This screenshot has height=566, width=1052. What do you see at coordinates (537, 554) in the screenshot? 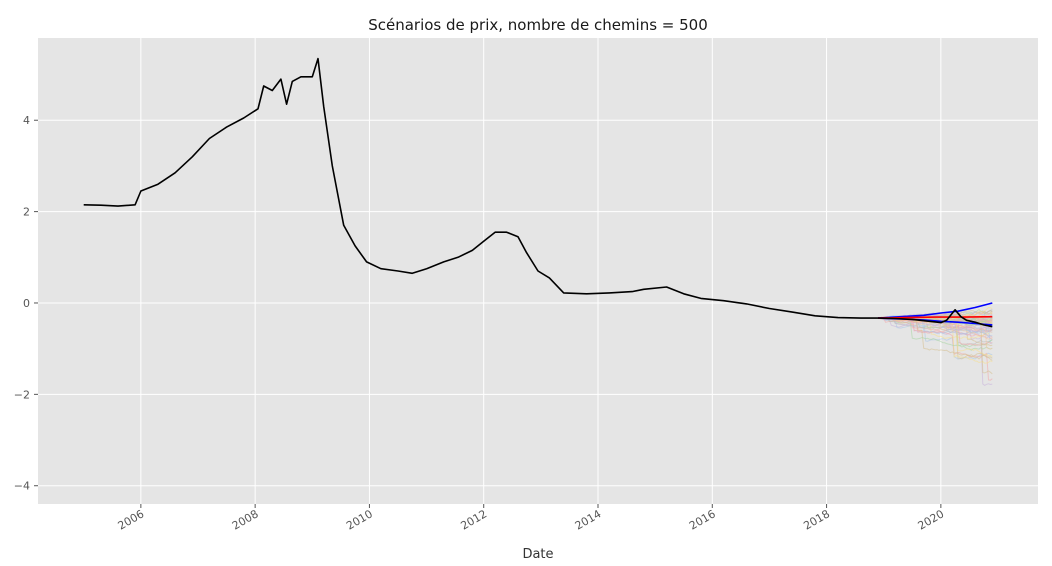
I see `x-axis-title: Date` at bounding box center [537, 554].